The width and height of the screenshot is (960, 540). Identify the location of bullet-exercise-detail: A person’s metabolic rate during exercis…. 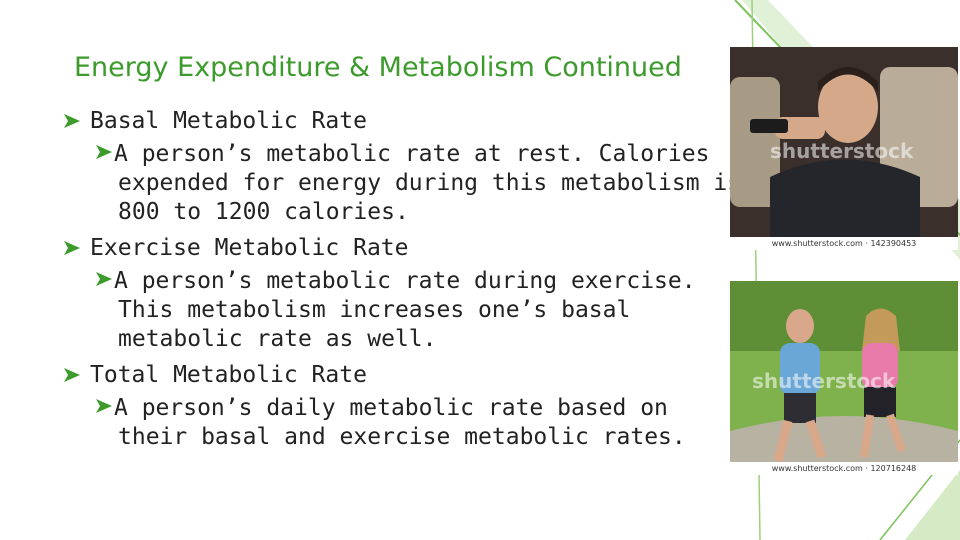
(405, 310).